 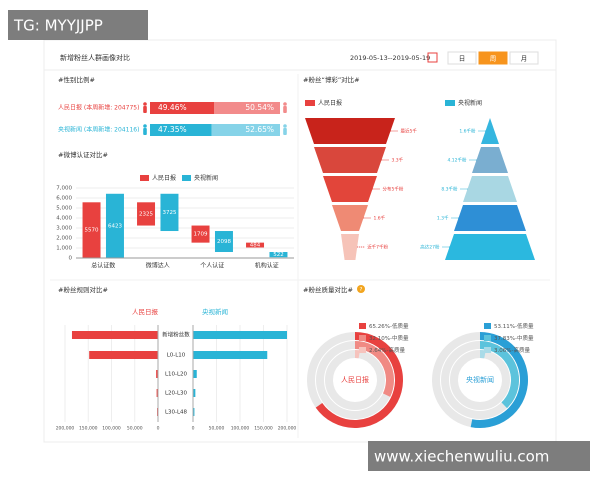 I want to click on donut-center-label: 人民日报, so click(x=355, y=379).